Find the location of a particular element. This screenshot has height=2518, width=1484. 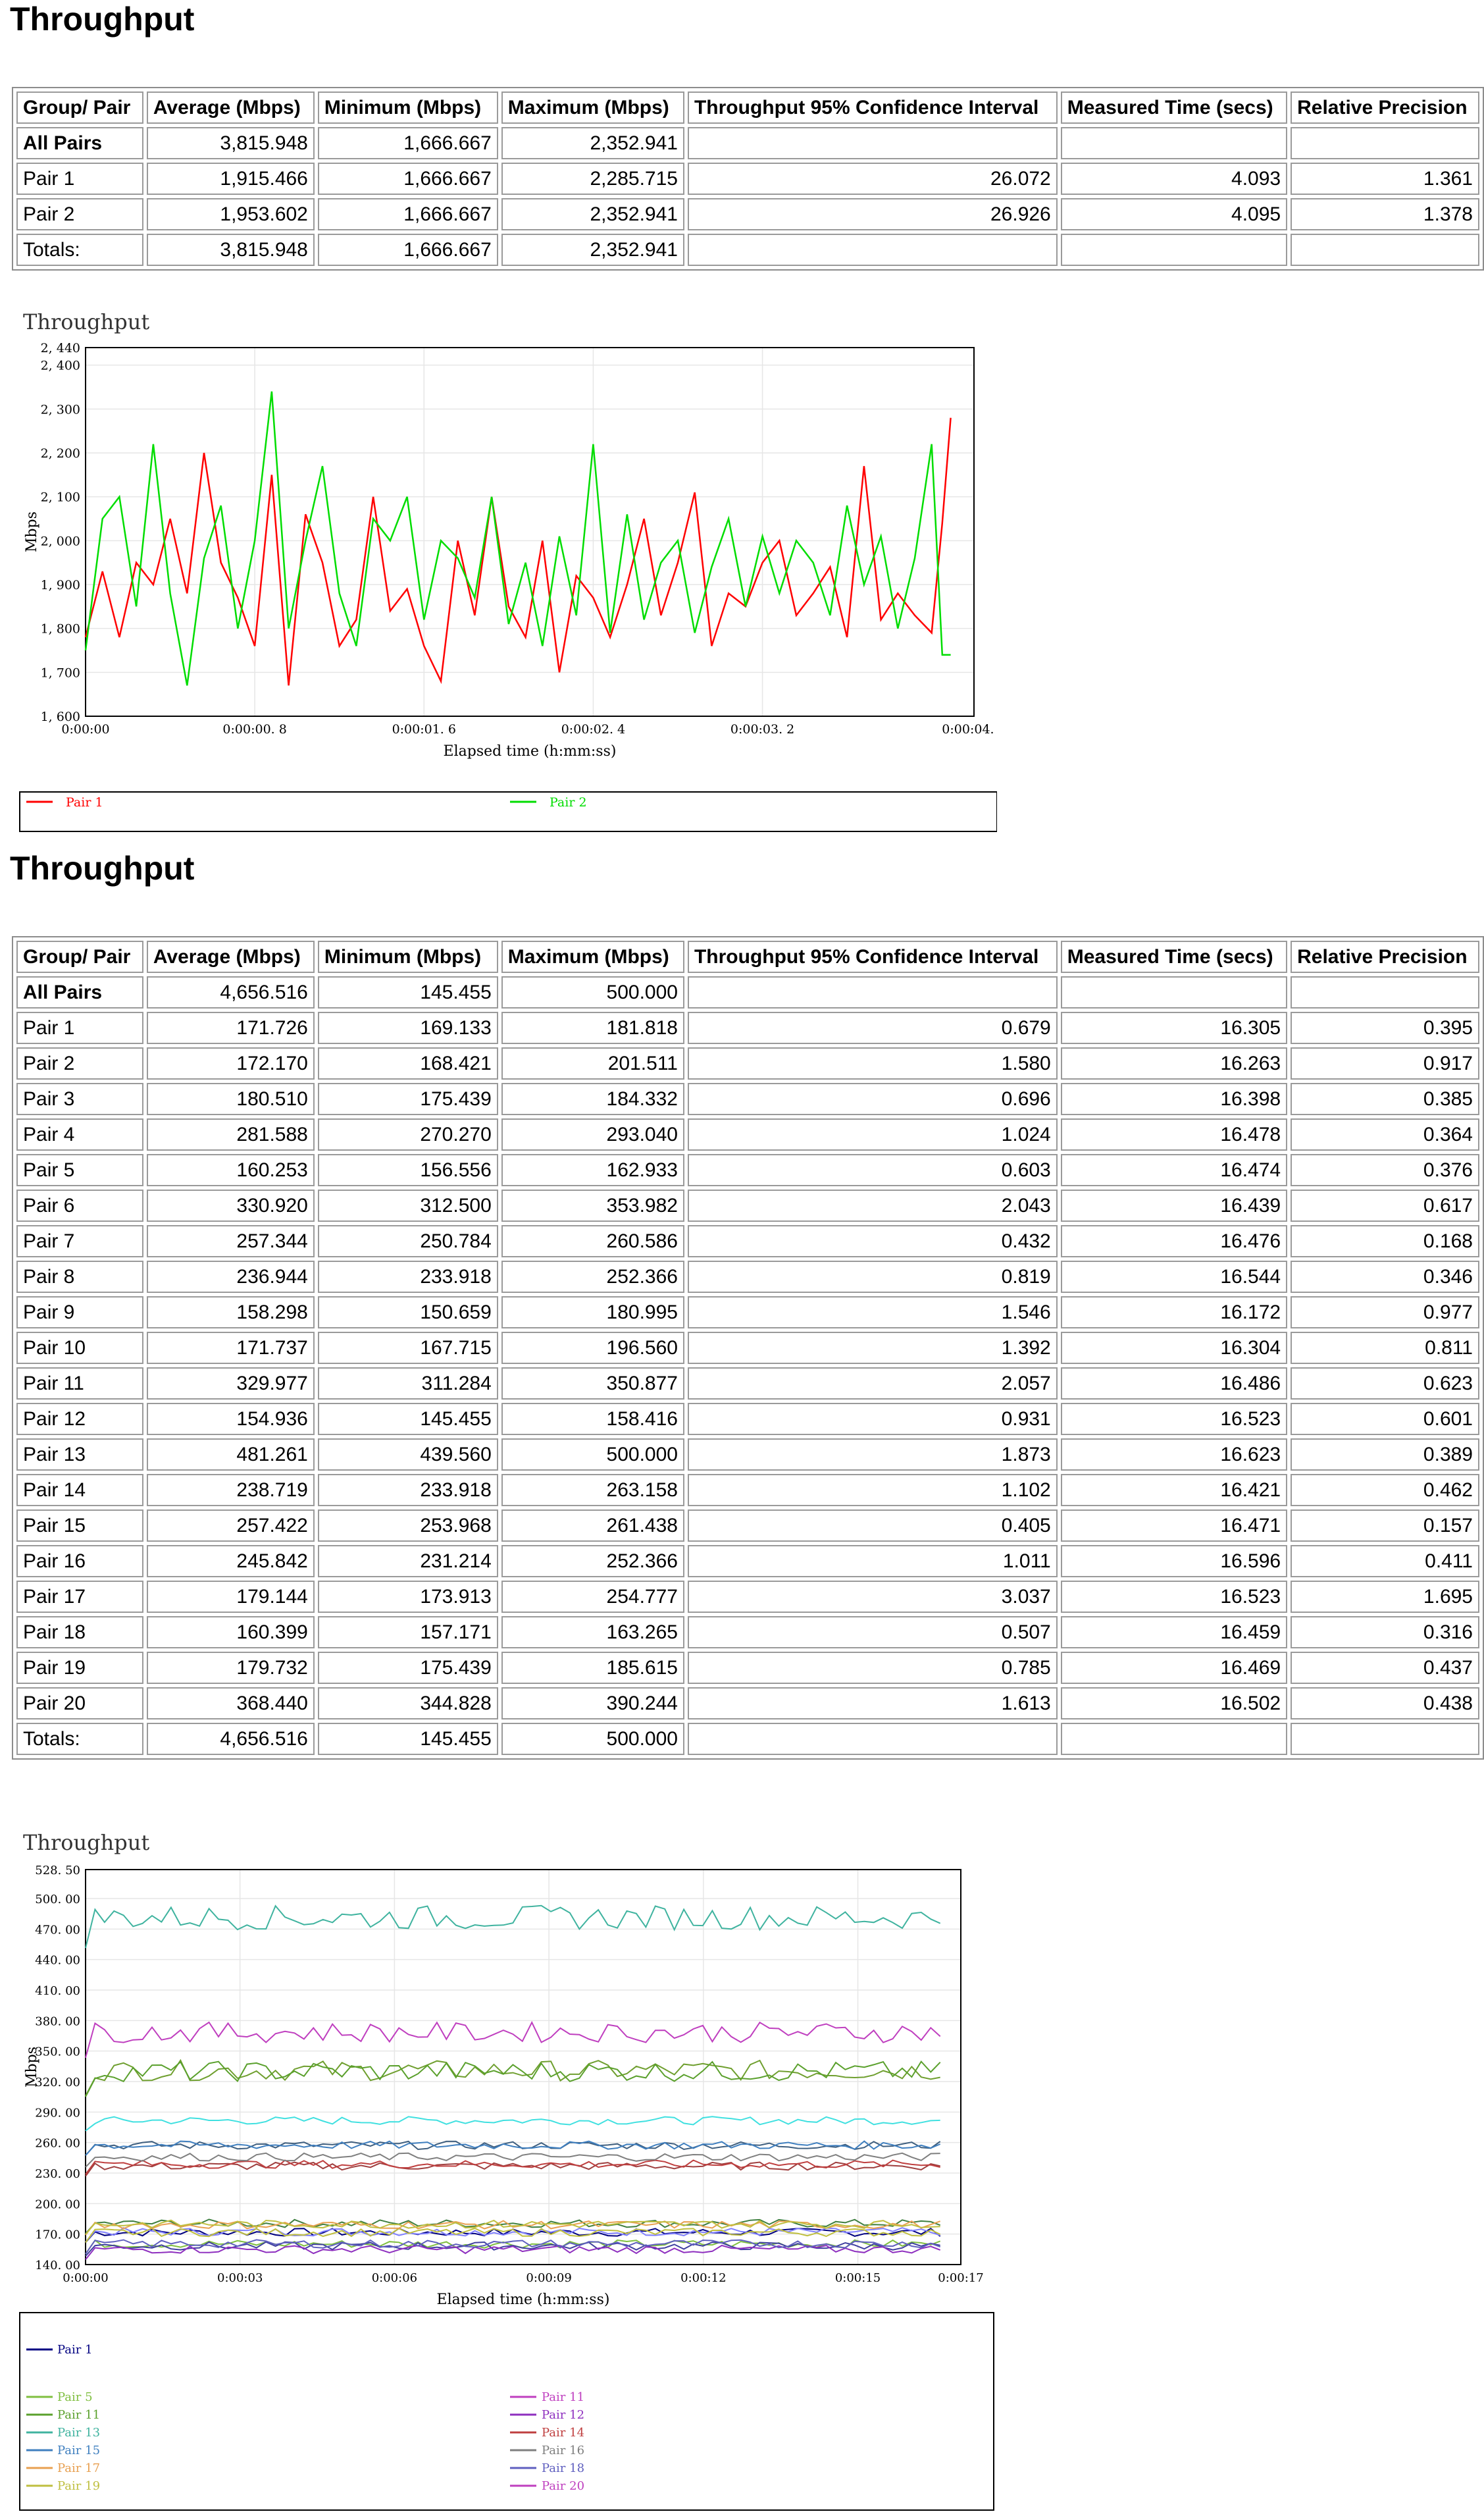

row-label: Totals: is located at coordinates (79, 250).